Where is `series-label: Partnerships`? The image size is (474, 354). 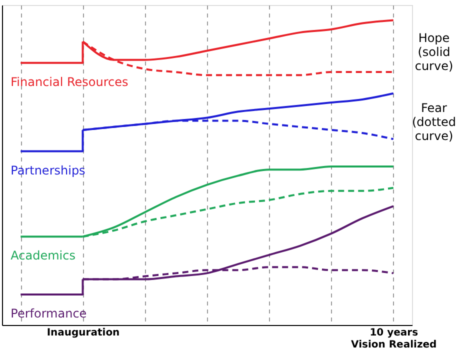
series-label: Partnerships is located at coordinates (48, 170).